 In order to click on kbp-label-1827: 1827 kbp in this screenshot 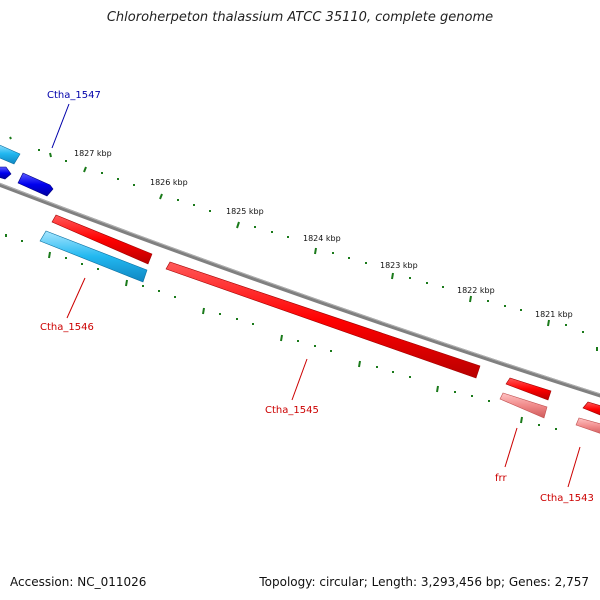, I will do `click(93, 153)`.